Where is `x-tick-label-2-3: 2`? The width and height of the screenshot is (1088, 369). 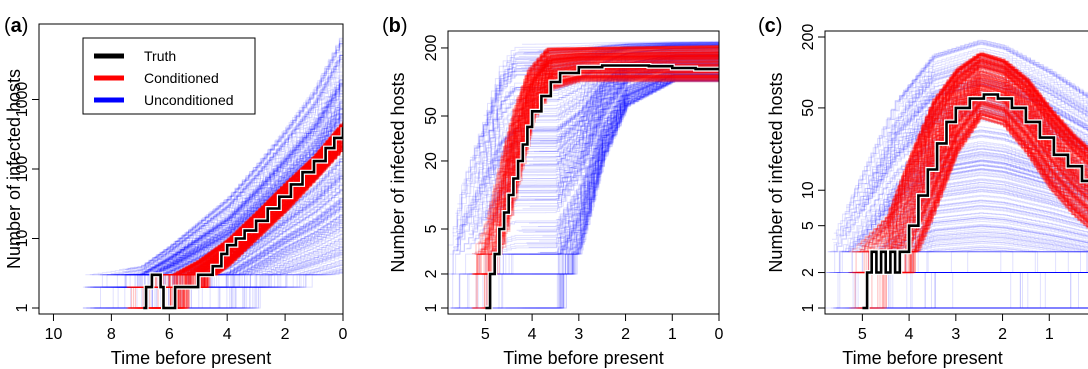
x-tick-label-2-3: 2 is located at coordinates (1002, 334).